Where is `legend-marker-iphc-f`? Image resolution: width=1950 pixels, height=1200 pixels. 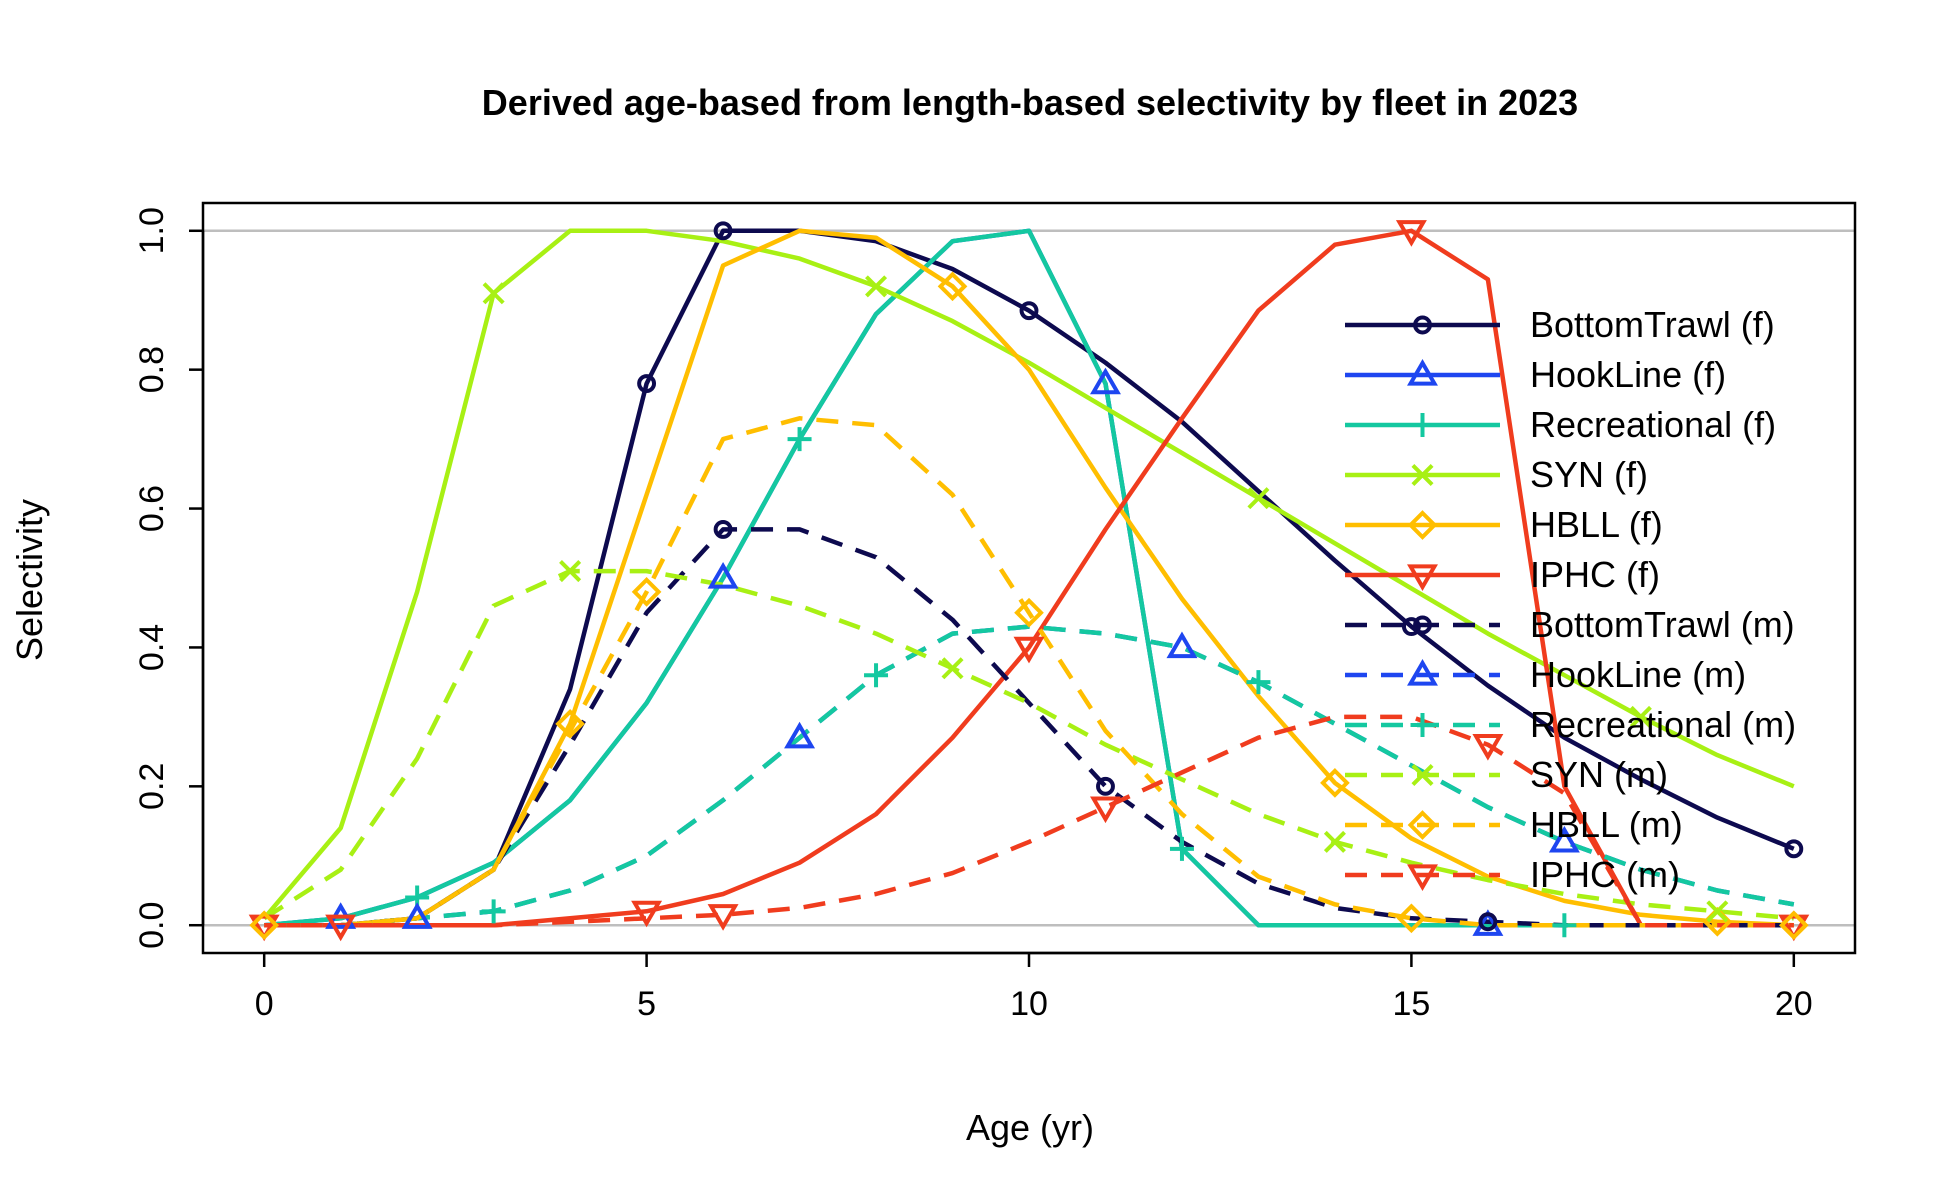
legend-marker-iphc-f is located at coordinates (1422, 577).